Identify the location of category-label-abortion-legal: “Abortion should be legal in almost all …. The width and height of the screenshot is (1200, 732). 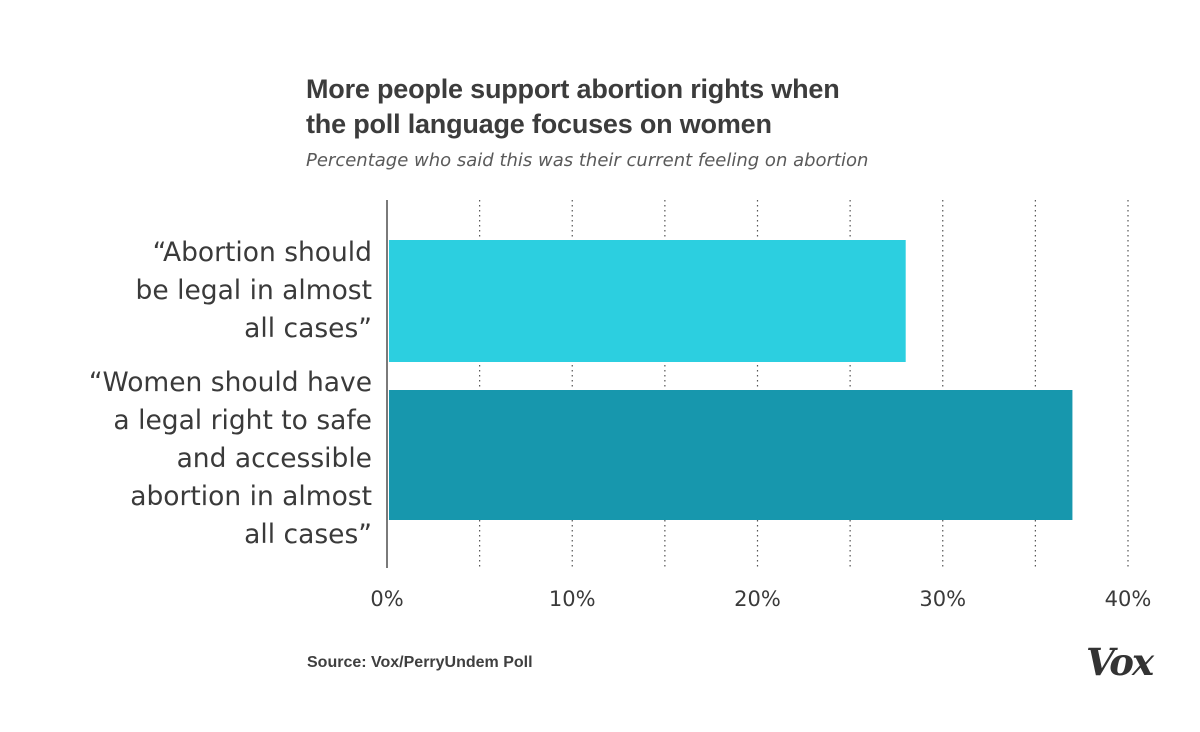
(254, 291).